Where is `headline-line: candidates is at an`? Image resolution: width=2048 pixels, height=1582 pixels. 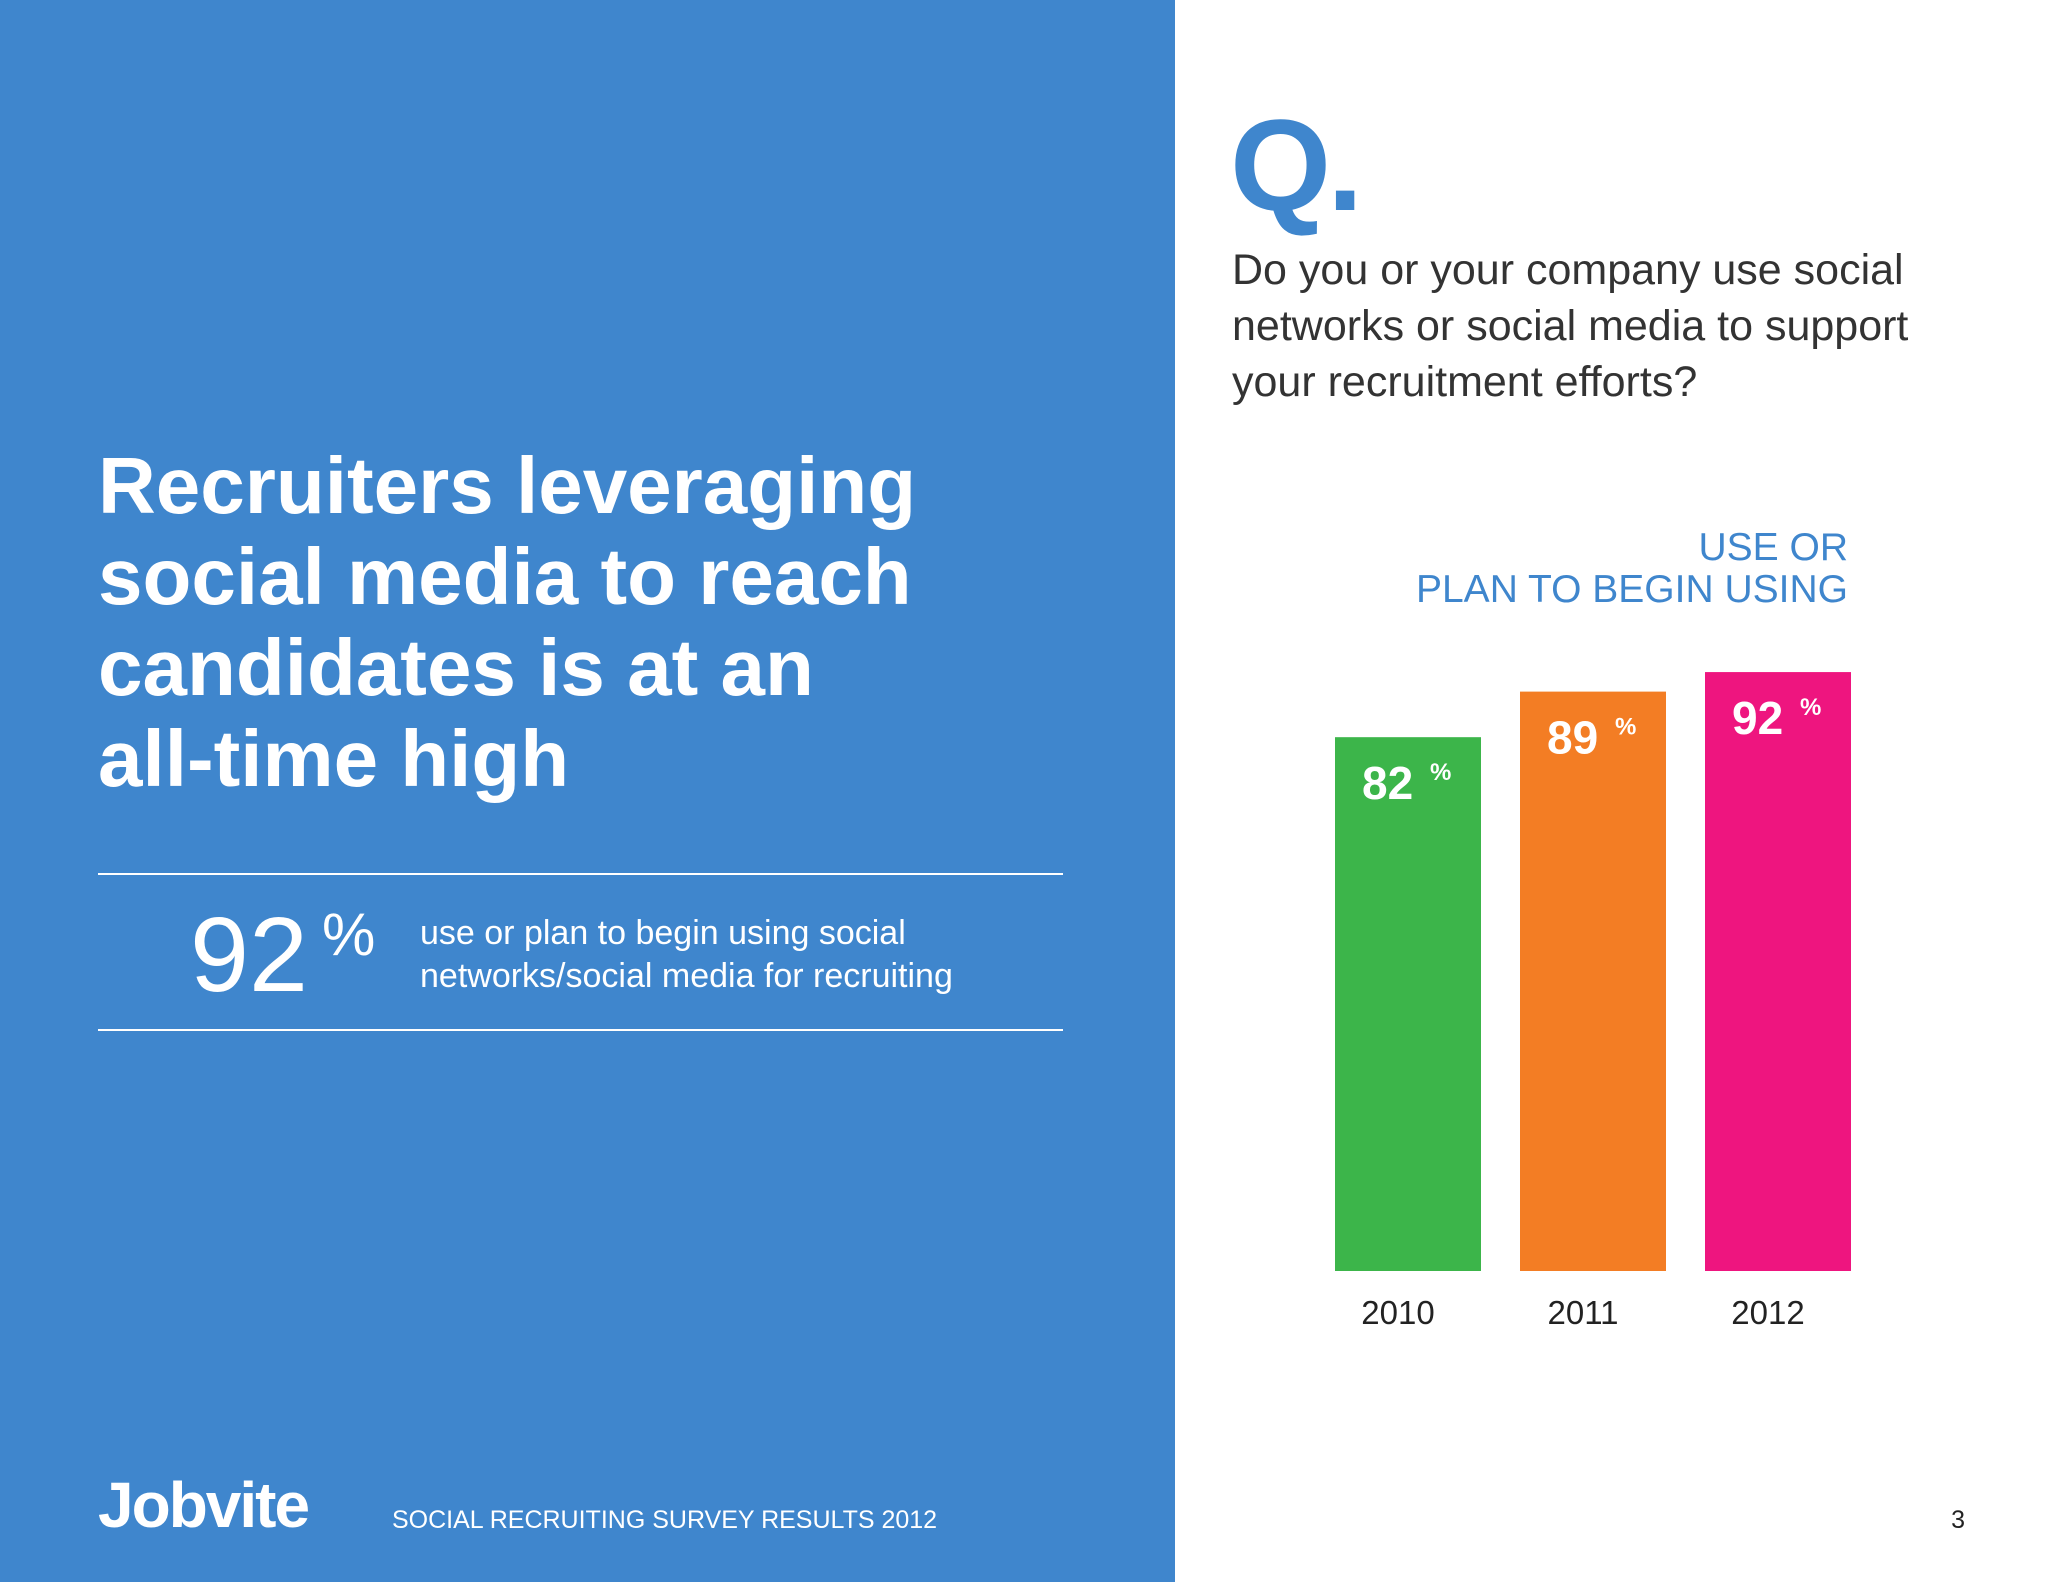
headline-line: candidates is at an is located at coordinates (456, 667).